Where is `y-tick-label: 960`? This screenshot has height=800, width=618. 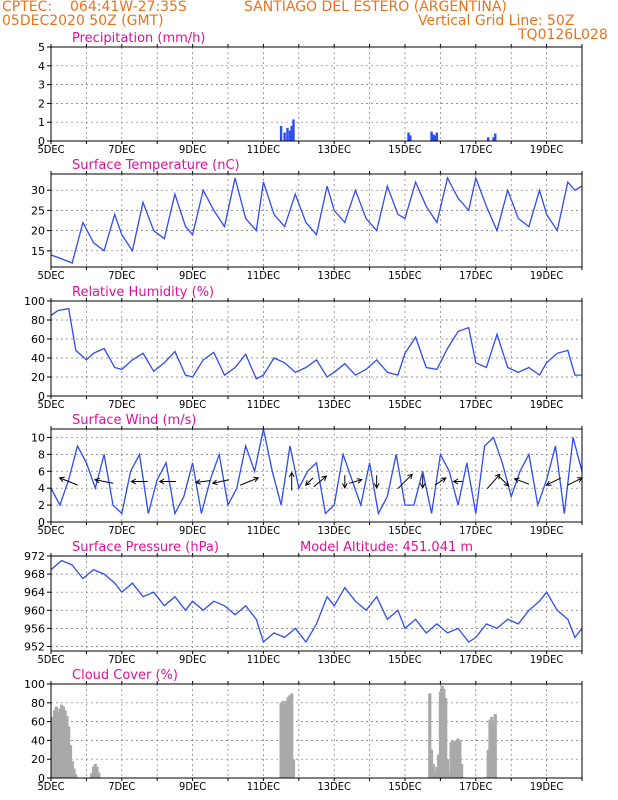 y-tick-label: 960 is located at coordinates (34, 610).